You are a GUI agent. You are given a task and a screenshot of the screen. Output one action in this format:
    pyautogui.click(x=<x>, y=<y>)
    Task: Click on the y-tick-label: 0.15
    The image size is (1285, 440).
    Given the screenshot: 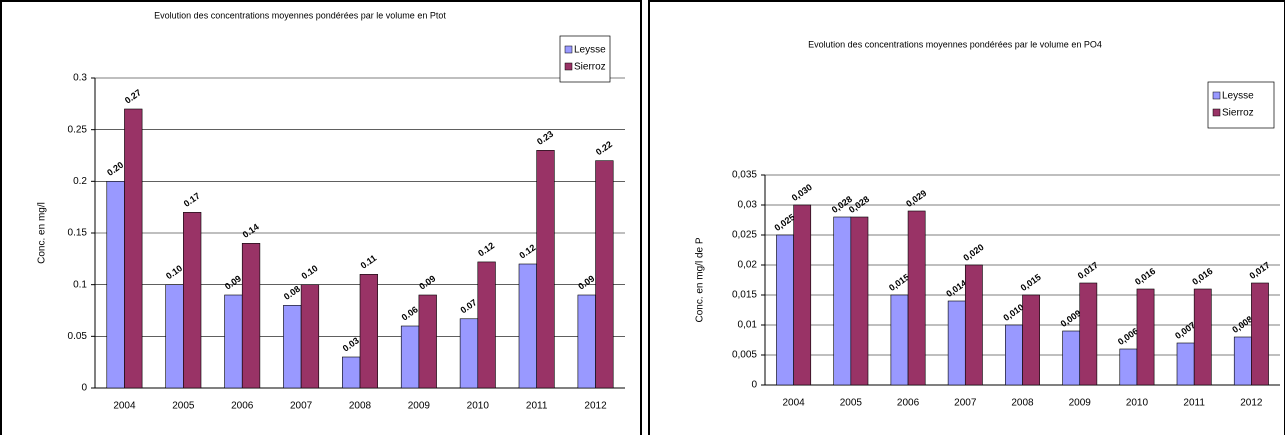 What is the action you would take?
    pyautogui.click(x=78, y=233)
    